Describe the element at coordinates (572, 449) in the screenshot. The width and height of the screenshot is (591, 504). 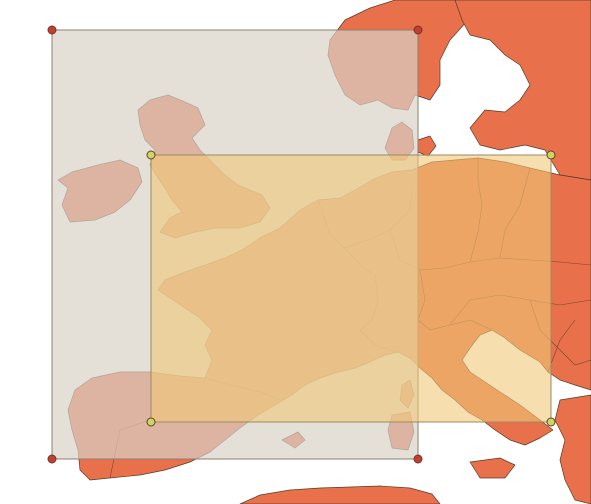
I see `land-balkans-south` at that location.